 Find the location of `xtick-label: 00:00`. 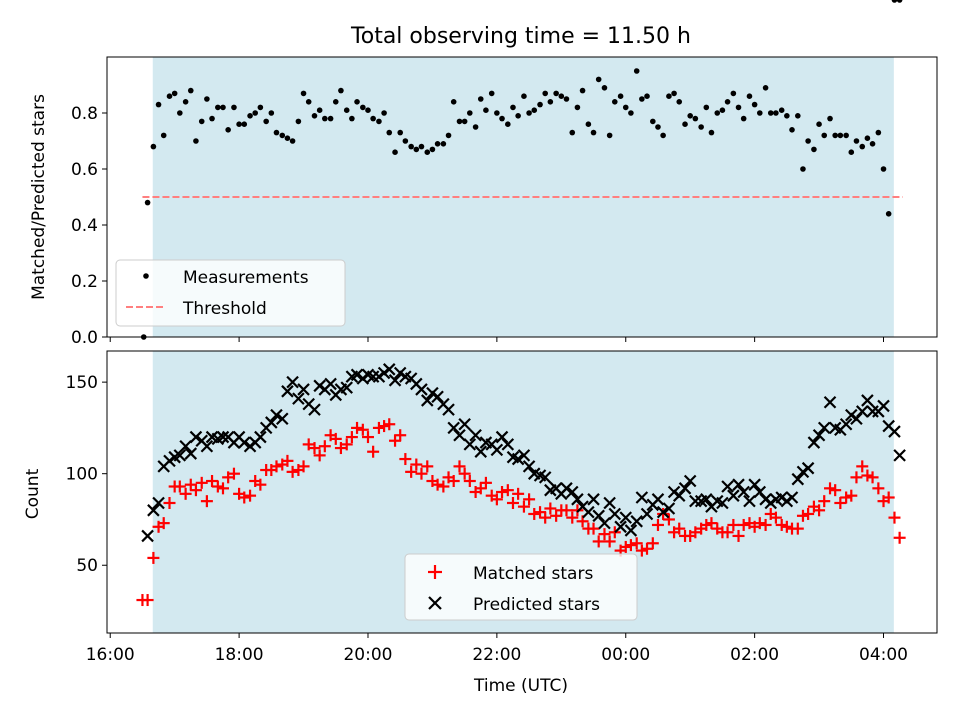

xtick-label: 00:00 is located at coordinates (625, 655).